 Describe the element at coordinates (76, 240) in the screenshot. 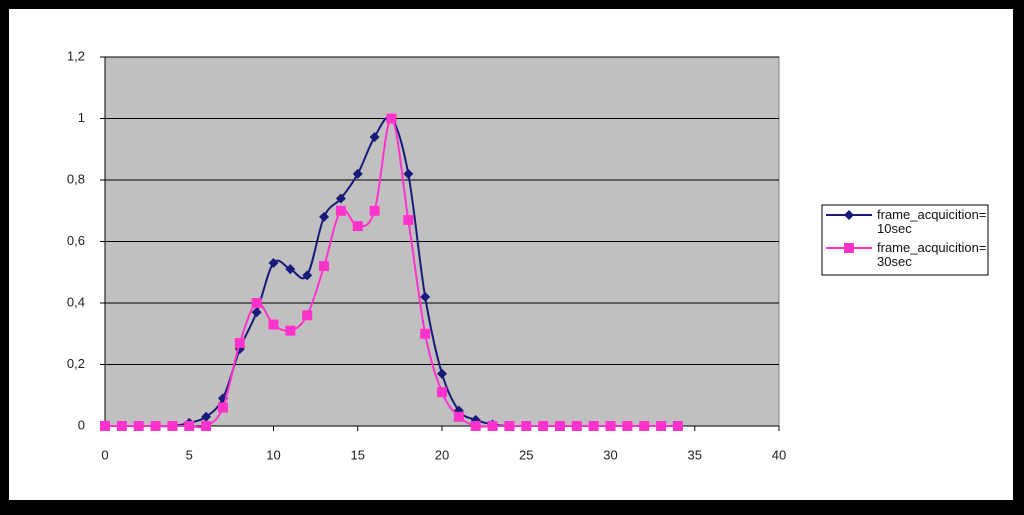

I see `y-tick-label: 0,6` at that location.